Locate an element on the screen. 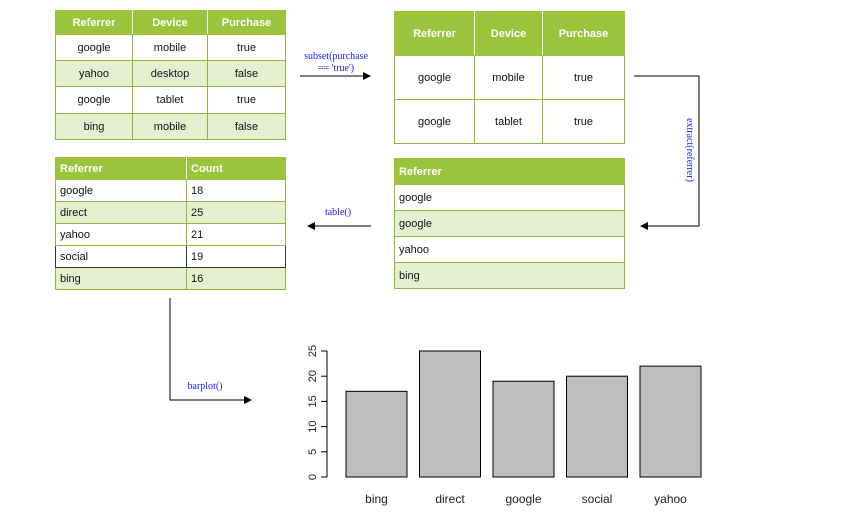 This screenshot has width=844, height=520. bar-social is located at coordinates (597, 426).